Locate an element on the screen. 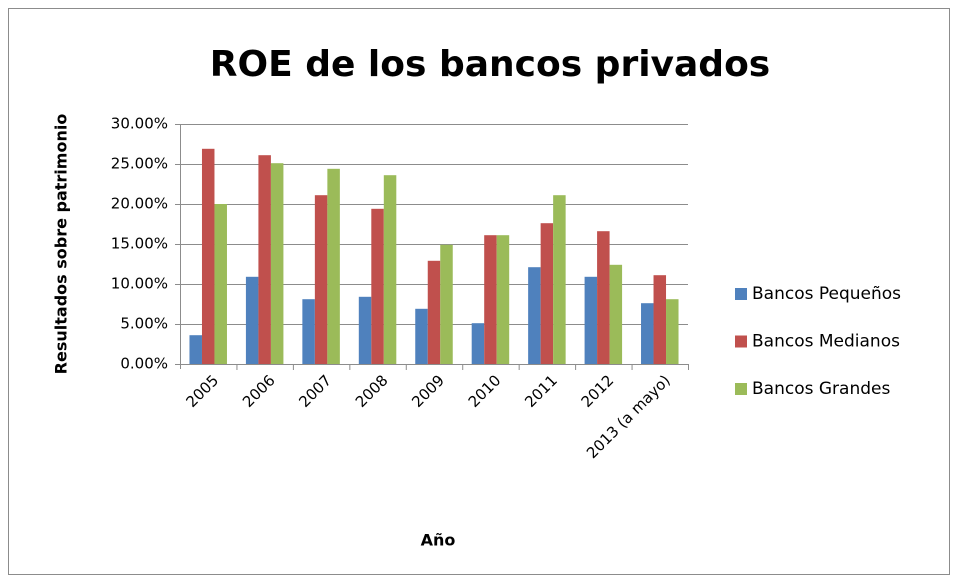  legend-label: Bancos Medianos is located at coordinates (826, 342).